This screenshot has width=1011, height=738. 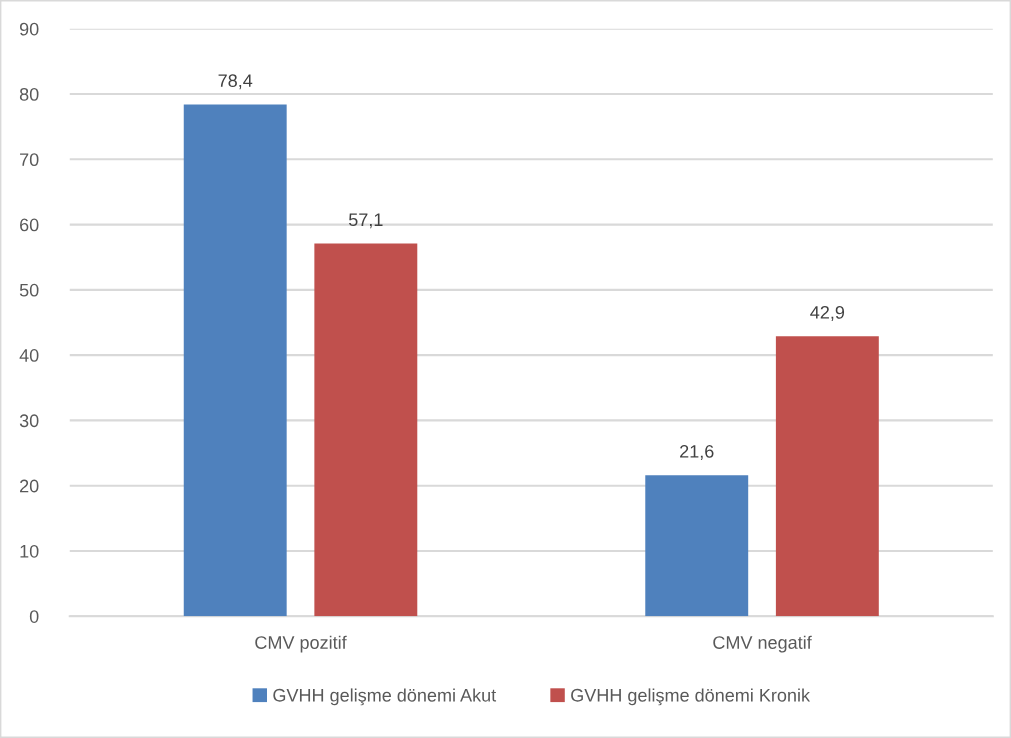 I want to click on y-tick-label: 80, so click(x=29, y=94).